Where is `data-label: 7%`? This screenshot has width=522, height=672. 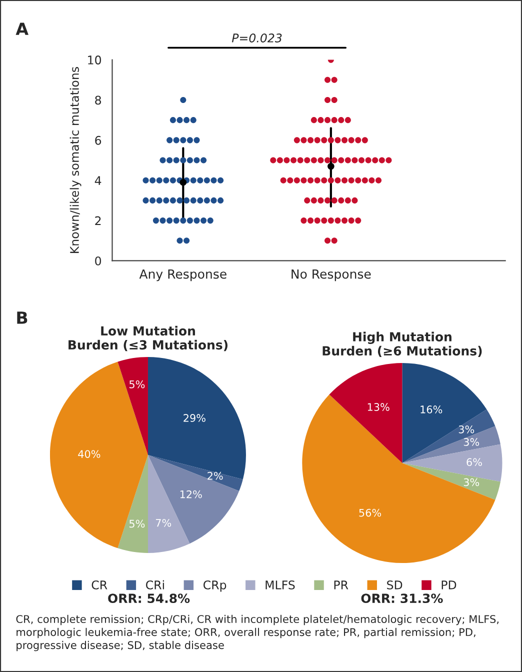 data-label: 7% is located at coordinates (164, 522).